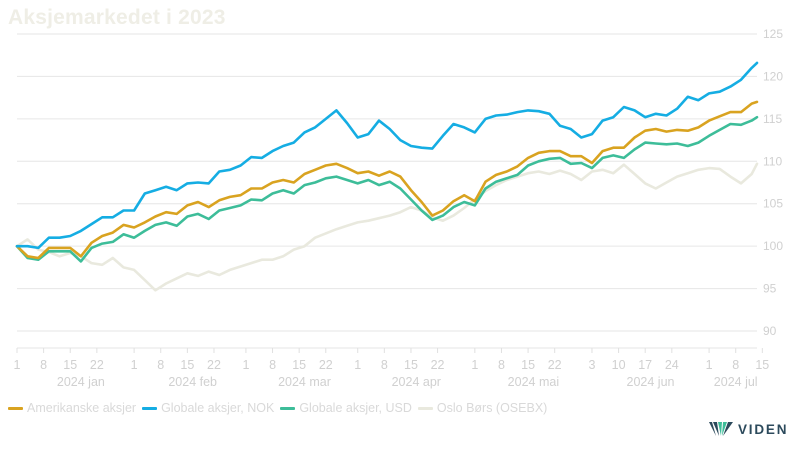 The height and width of the screenshot is (450, 800). Describe the element at coordinates (619, 365) in the screenshot. I see `x-tick-label: 10` at that location.